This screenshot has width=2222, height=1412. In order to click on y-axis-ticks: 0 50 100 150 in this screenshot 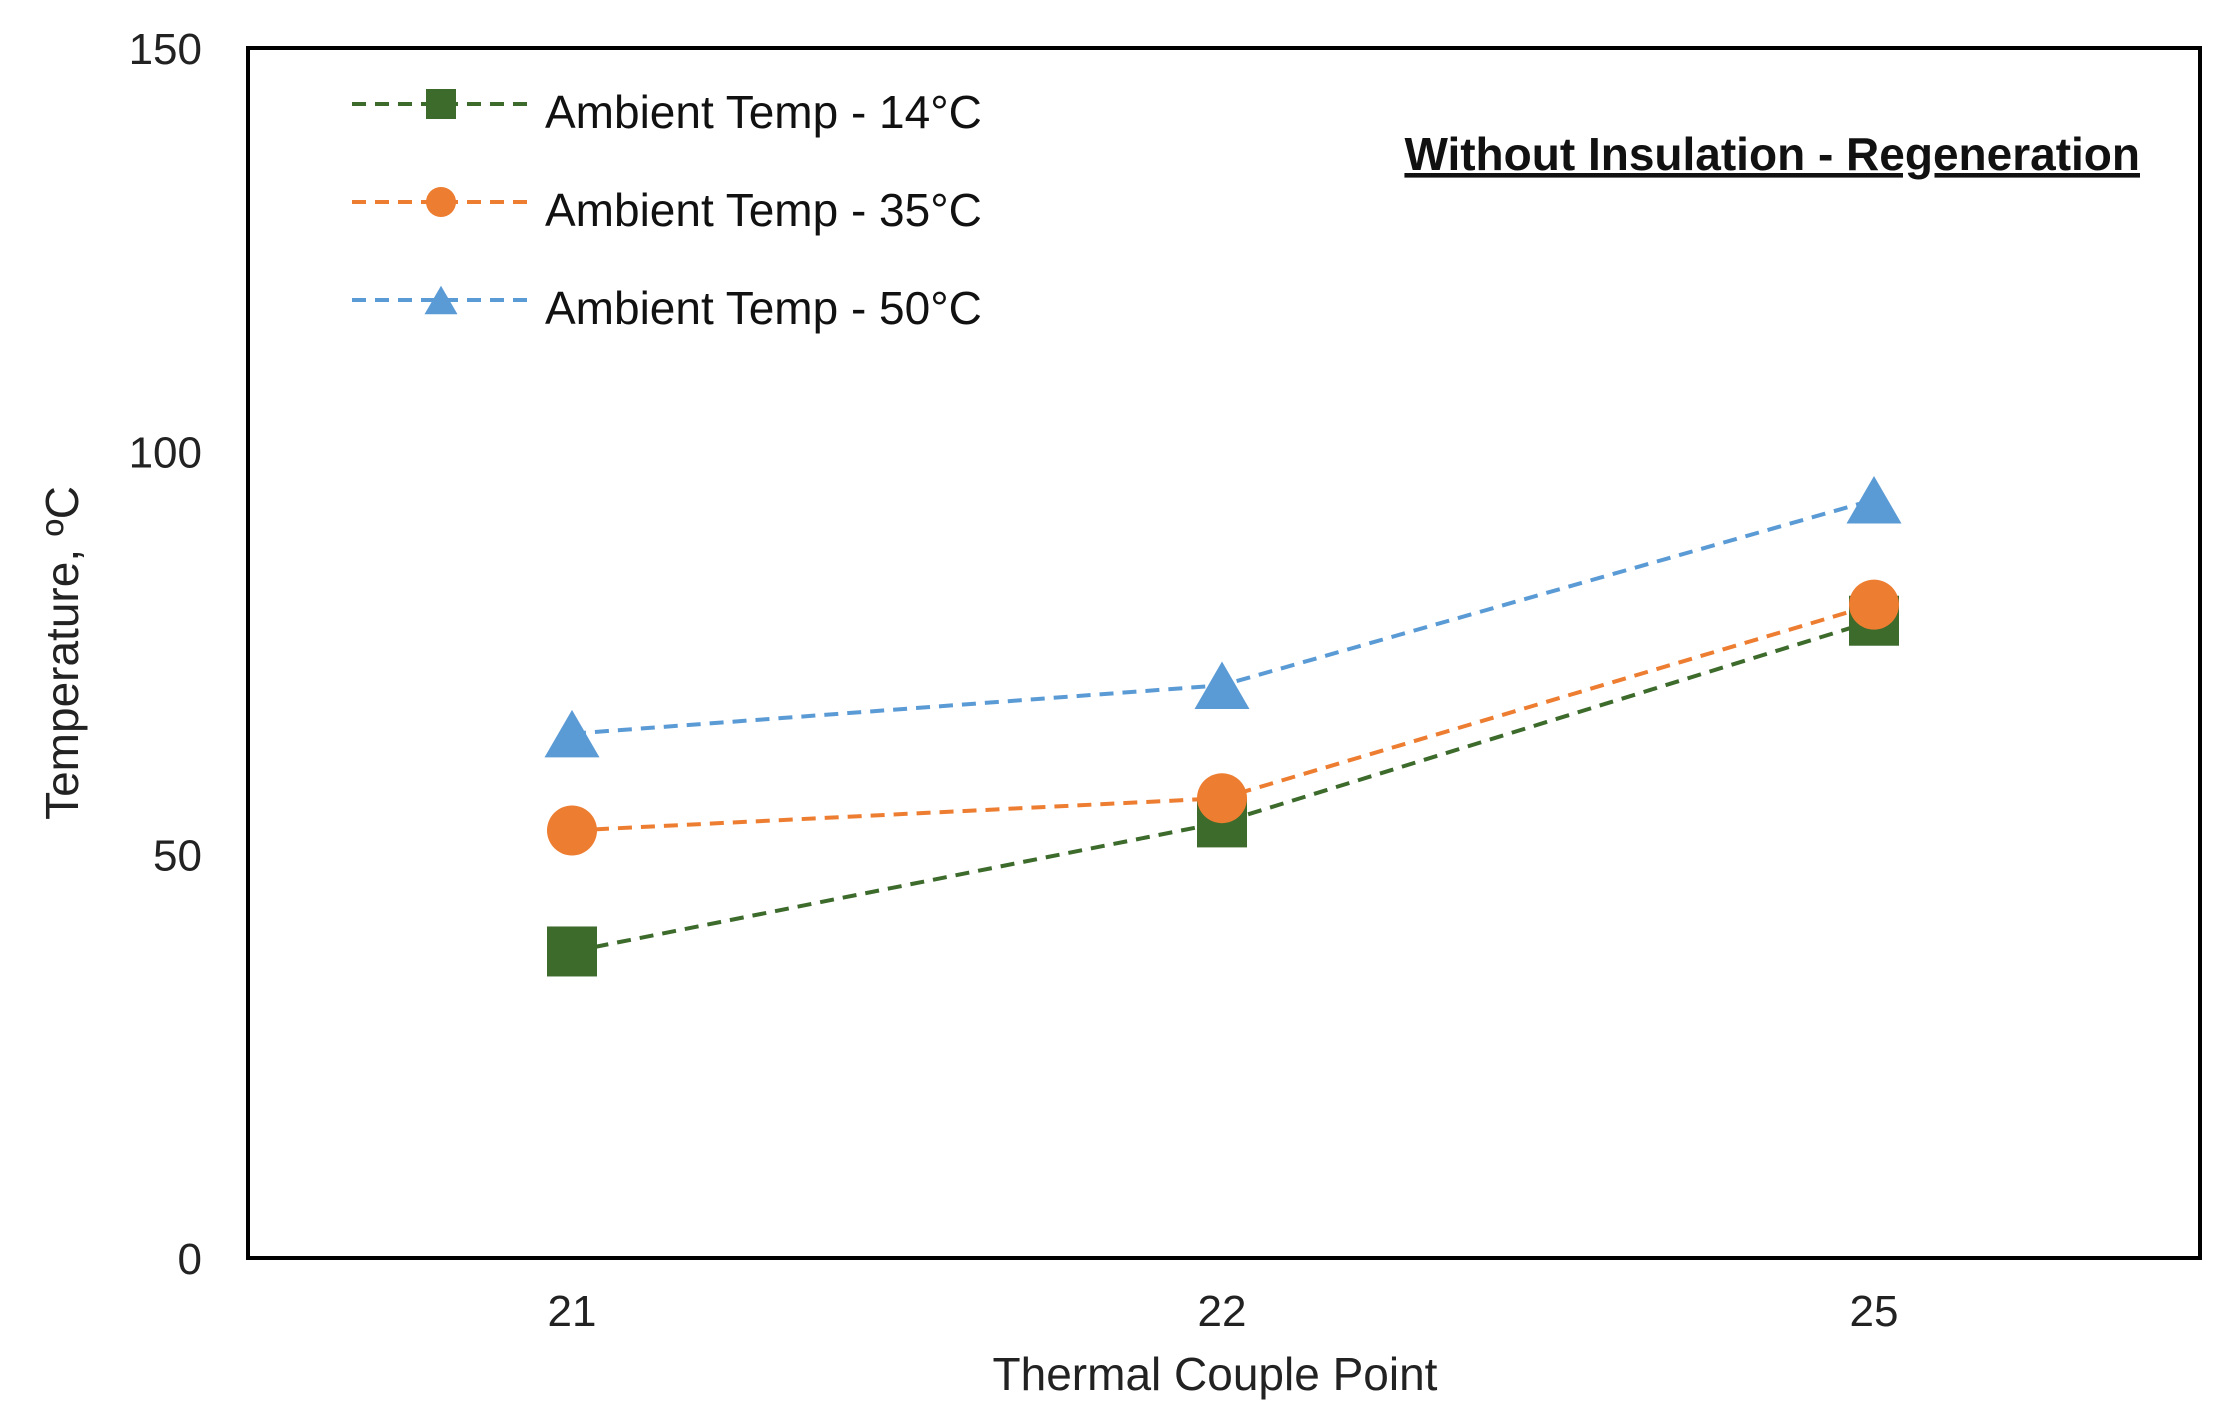, I will do `click(165, 654)`.